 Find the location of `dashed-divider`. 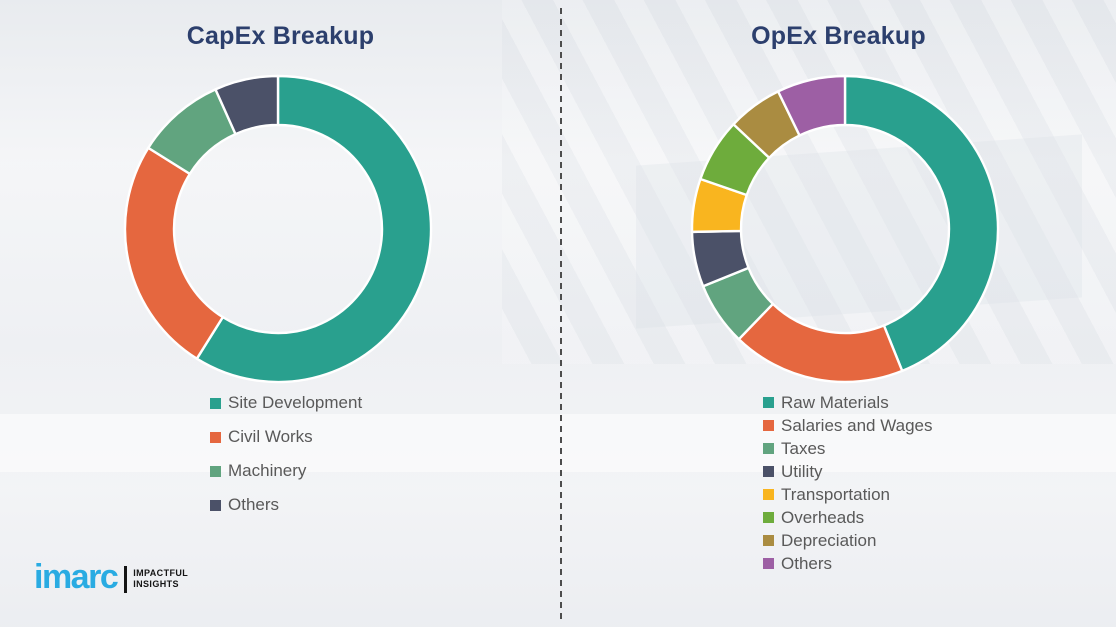

dashed-divider is located at coordinates (561, 314).